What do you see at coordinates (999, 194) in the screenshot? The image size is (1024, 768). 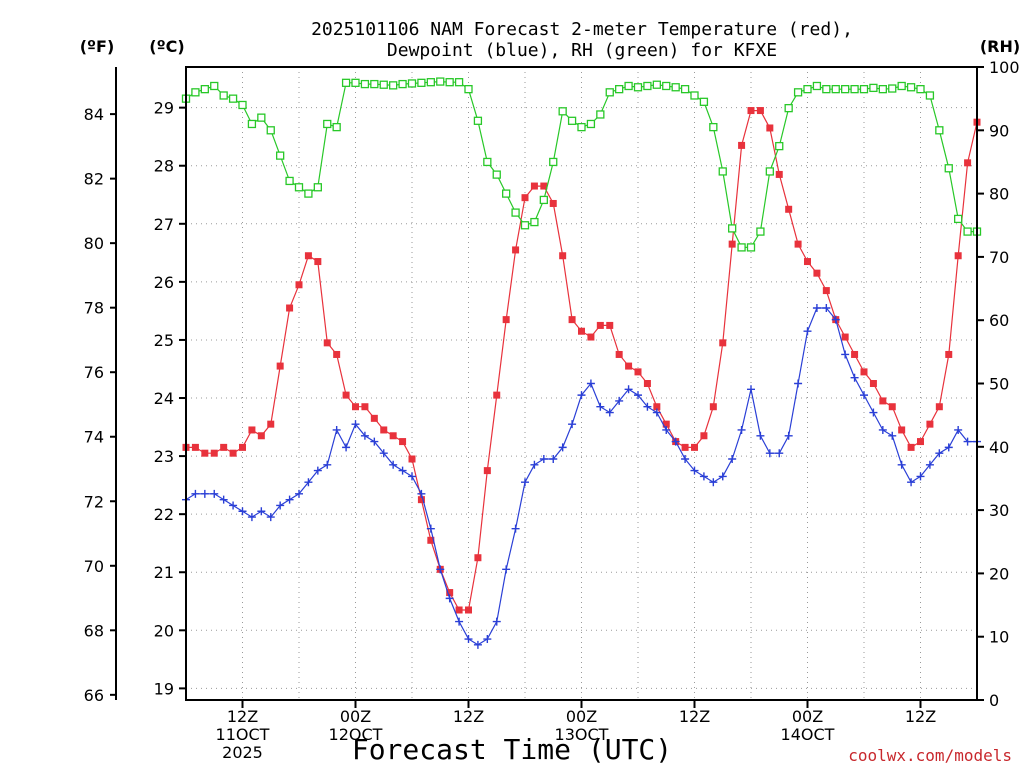 I see `rh-tick-label: 80` at bounding box center [999, 194].